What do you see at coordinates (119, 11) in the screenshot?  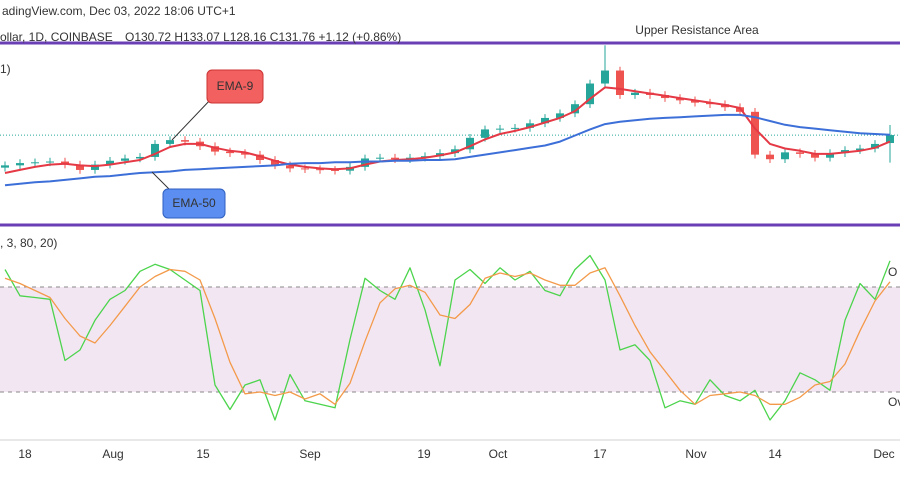 I see `source-text: adingView.com, Dec 03, 2022 18:06 UTC+1` at bounding box center [119, 11].